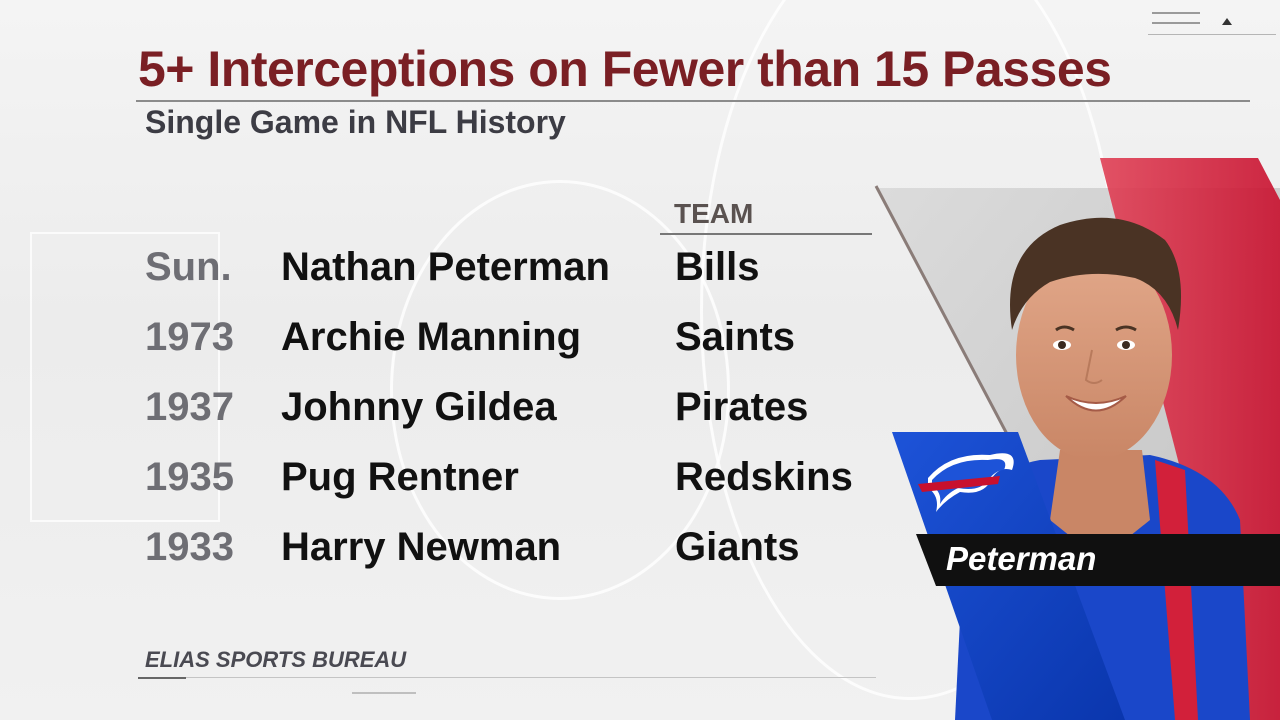  I want to click on background-watermark-left, so click(125, 377).